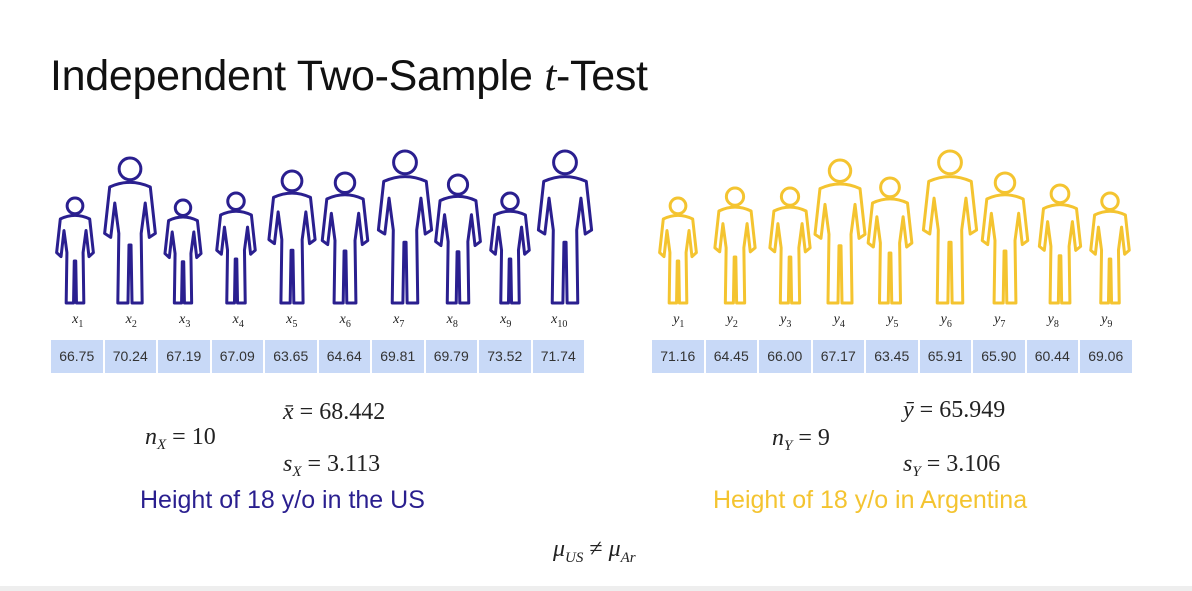  What do you see at coordinates (1000, 321) in the screenshot?
I see `ar-label-7: y7` at bounding box center [1000, 321].